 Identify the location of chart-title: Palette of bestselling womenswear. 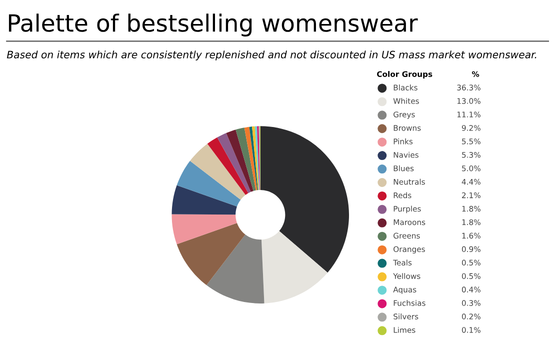
(213, 25).